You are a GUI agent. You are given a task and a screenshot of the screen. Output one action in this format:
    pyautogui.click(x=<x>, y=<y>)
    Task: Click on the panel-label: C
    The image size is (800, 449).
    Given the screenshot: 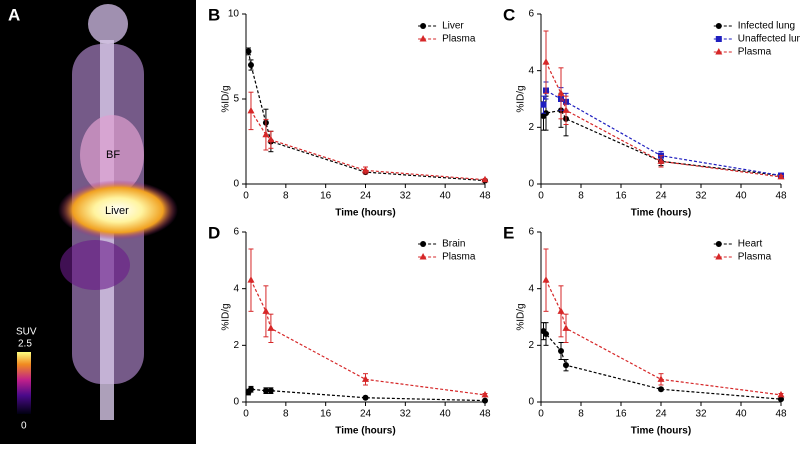 What is the action you would take?
    pyautogui.click(x=509, y=14)
    